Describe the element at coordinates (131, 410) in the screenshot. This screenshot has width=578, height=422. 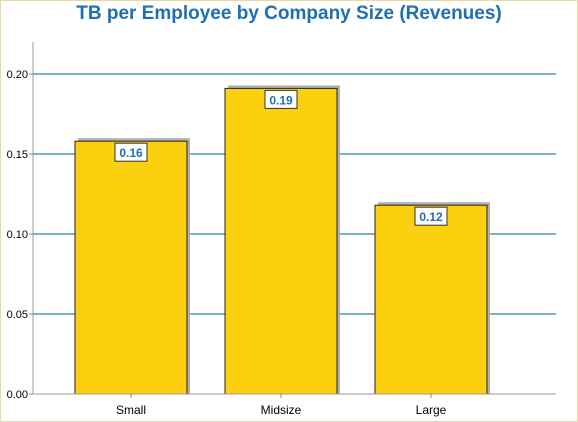
I see `x-category-label: Small` at that location.